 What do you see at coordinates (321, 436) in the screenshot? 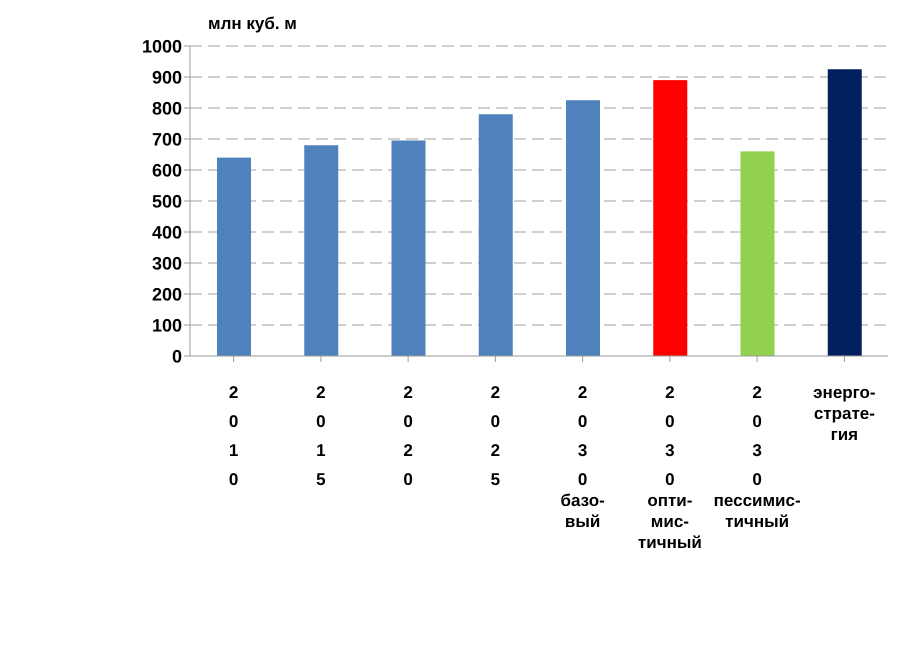
I see `x-tick-label: 2 0 1 5` at bounding box center [321, 436].